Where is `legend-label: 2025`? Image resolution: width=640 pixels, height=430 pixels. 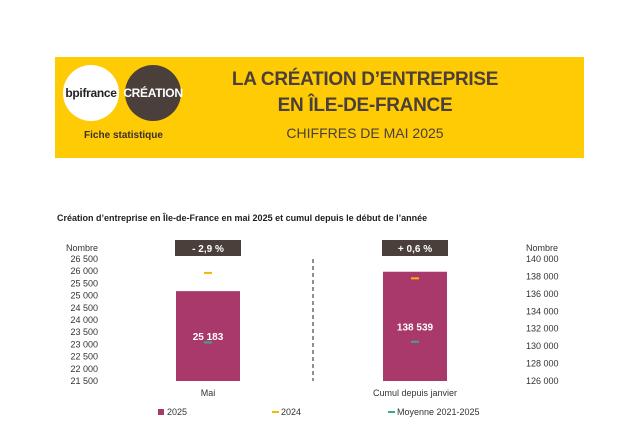
legend-label: 2025 is located at coordinates (177, 412).